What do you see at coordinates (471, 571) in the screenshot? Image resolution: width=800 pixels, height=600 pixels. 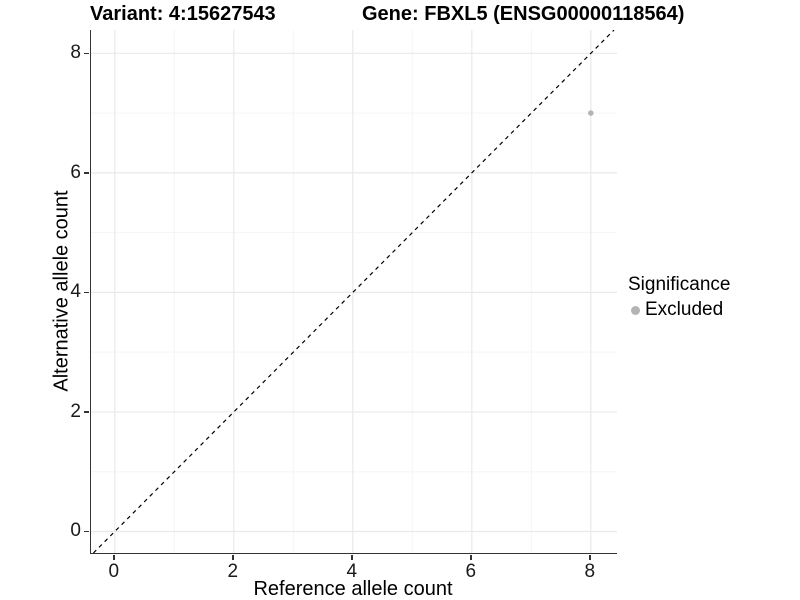 I see `x-axis-tick-label: 6` at bounding box center [471, 571].